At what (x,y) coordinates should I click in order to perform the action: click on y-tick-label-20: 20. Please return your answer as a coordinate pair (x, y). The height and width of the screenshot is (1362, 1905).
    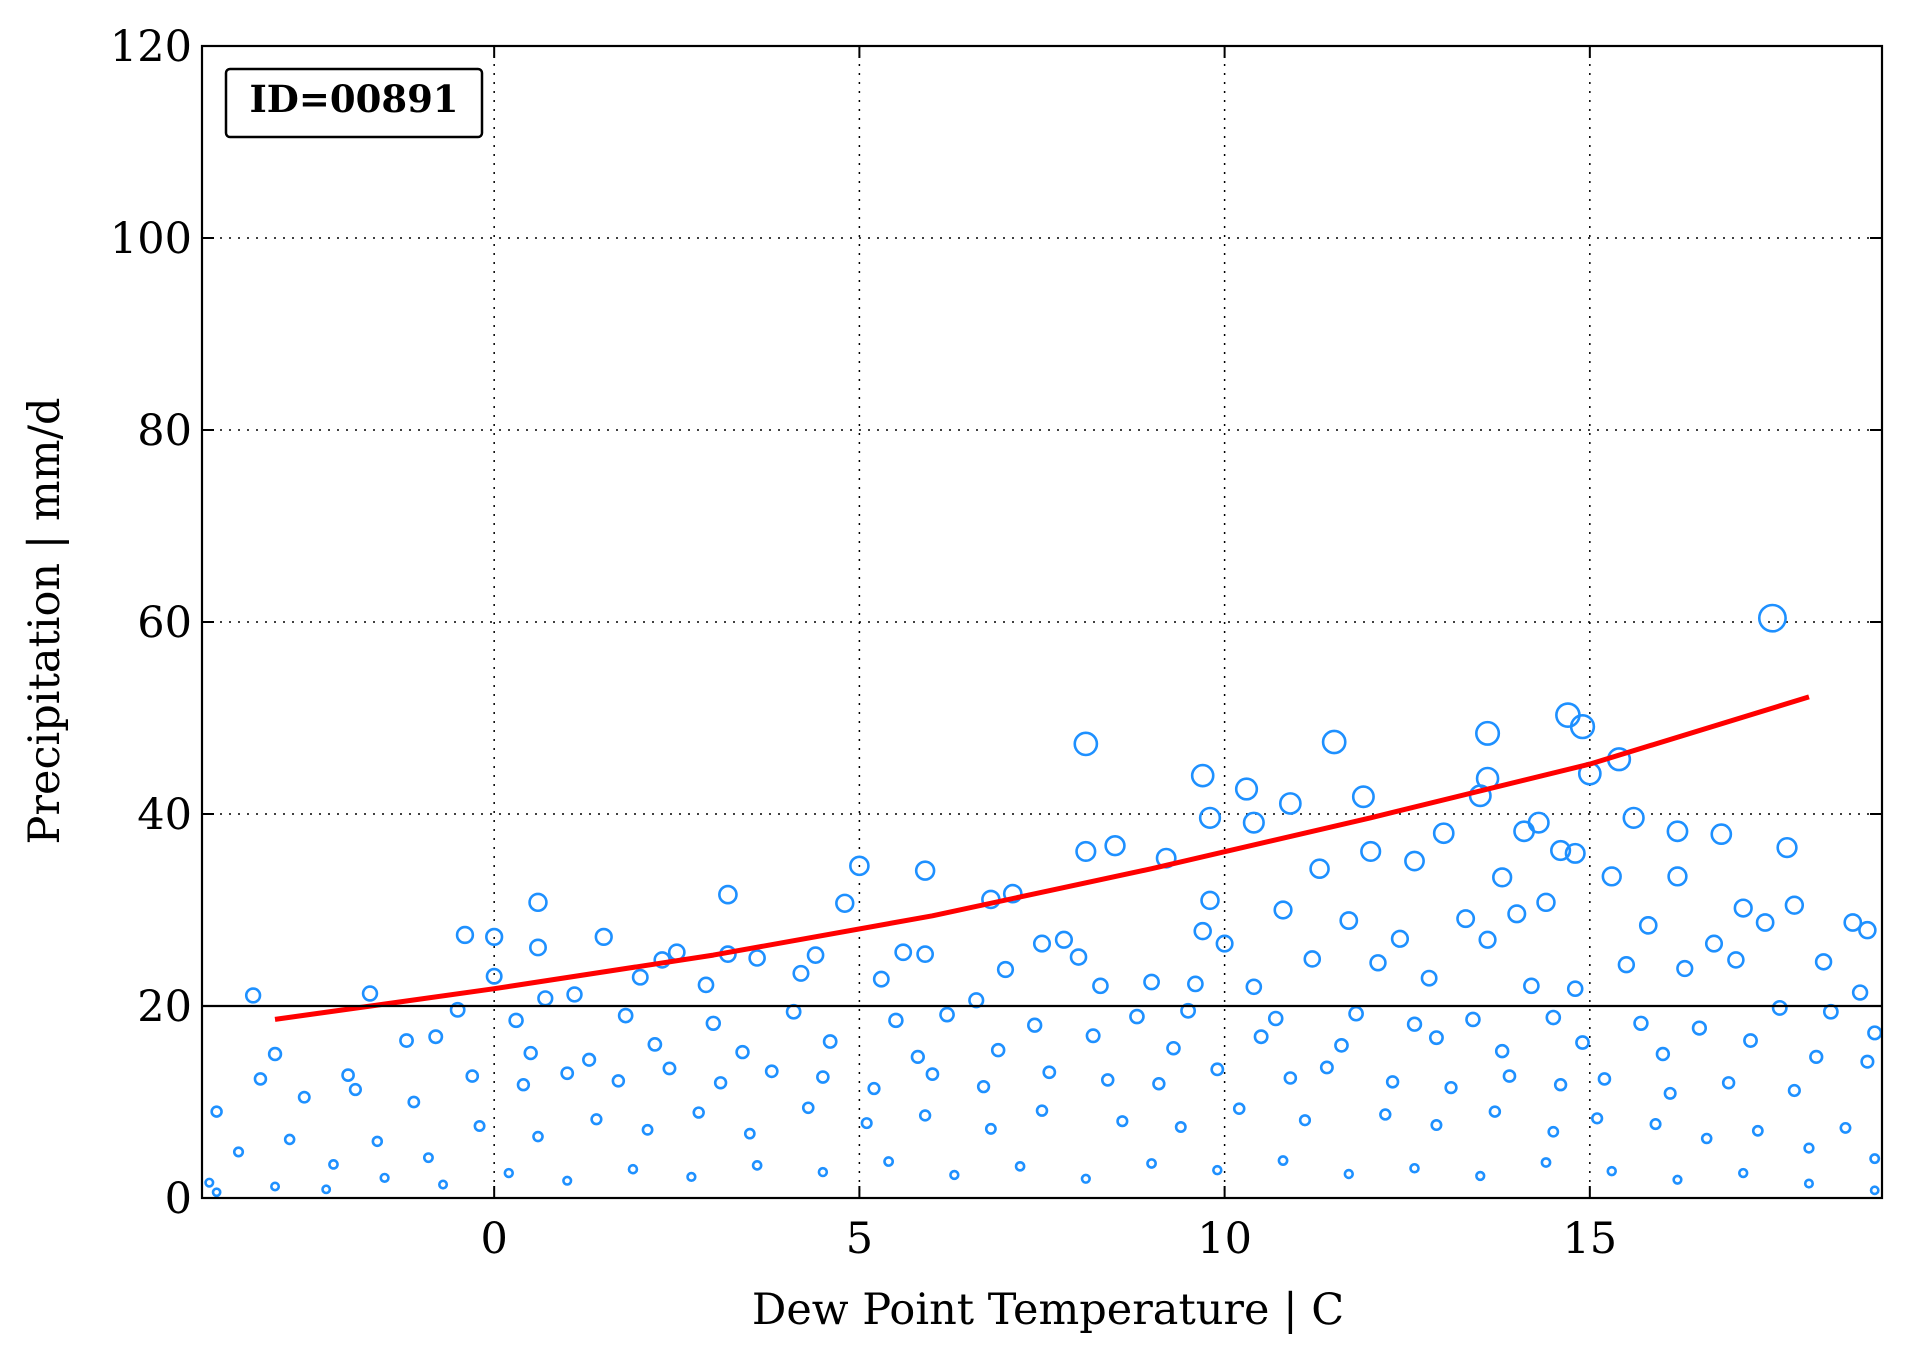
    Looking at the image, I should click on (164, 1007).